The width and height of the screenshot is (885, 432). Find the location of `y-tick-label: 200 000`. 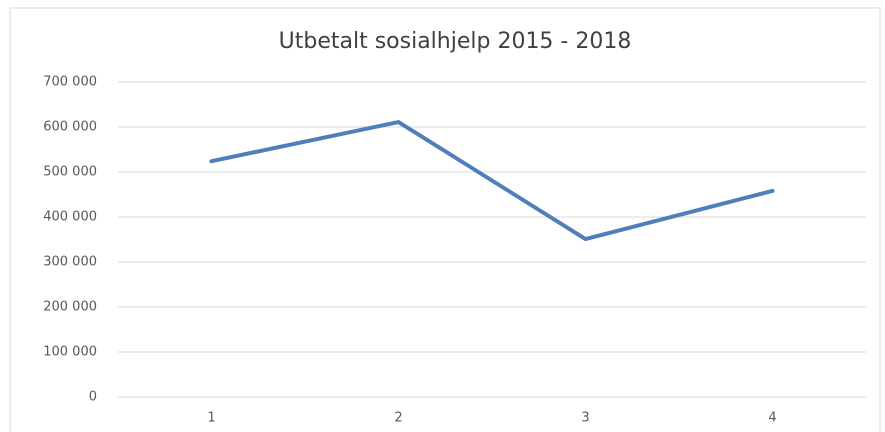

y-tick-label: 200 000 is located at coordinates (70, 307).